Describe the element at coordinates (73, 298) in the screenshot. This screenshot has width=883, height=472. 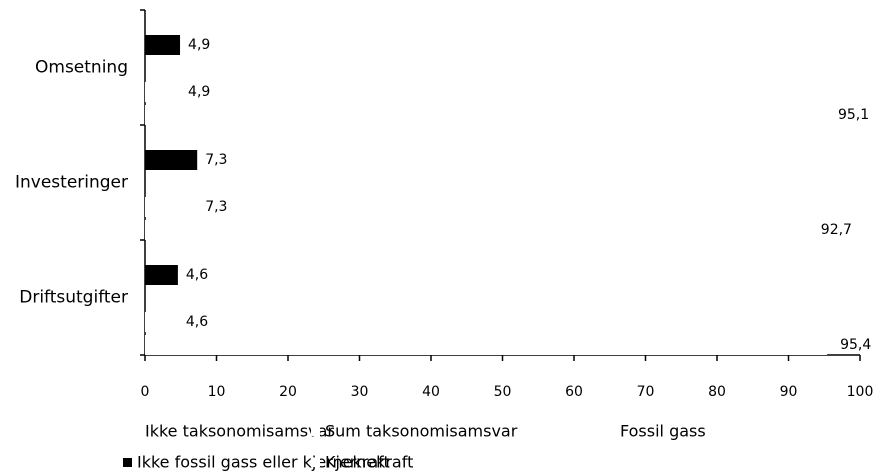
I see `category-label: Driftsutgifter` at that location.